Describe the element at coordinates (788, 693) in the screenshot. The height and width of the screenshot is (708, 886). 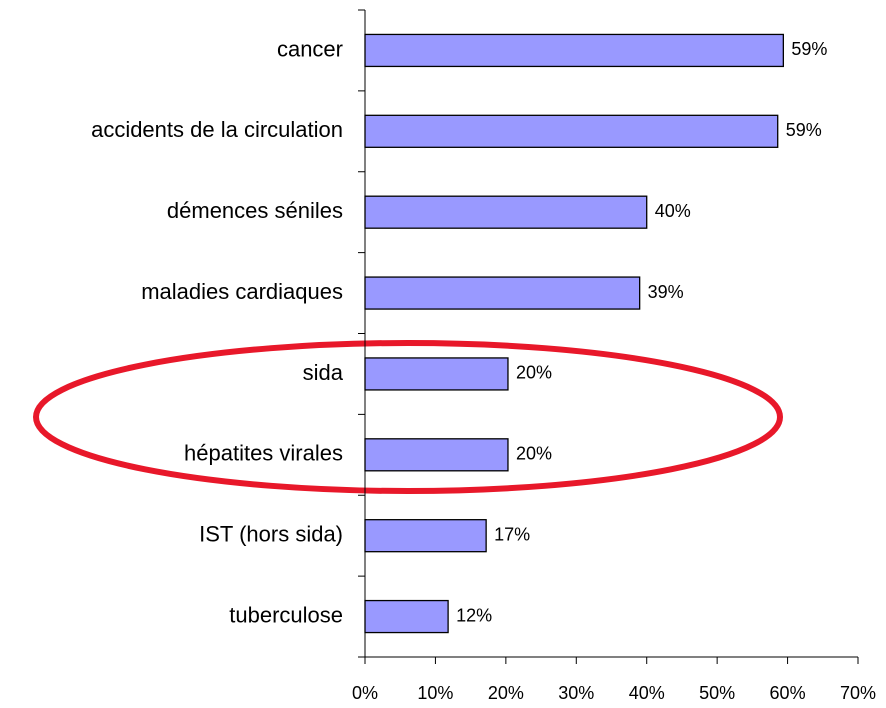
I see `x-tick-label: 60%` at that location.